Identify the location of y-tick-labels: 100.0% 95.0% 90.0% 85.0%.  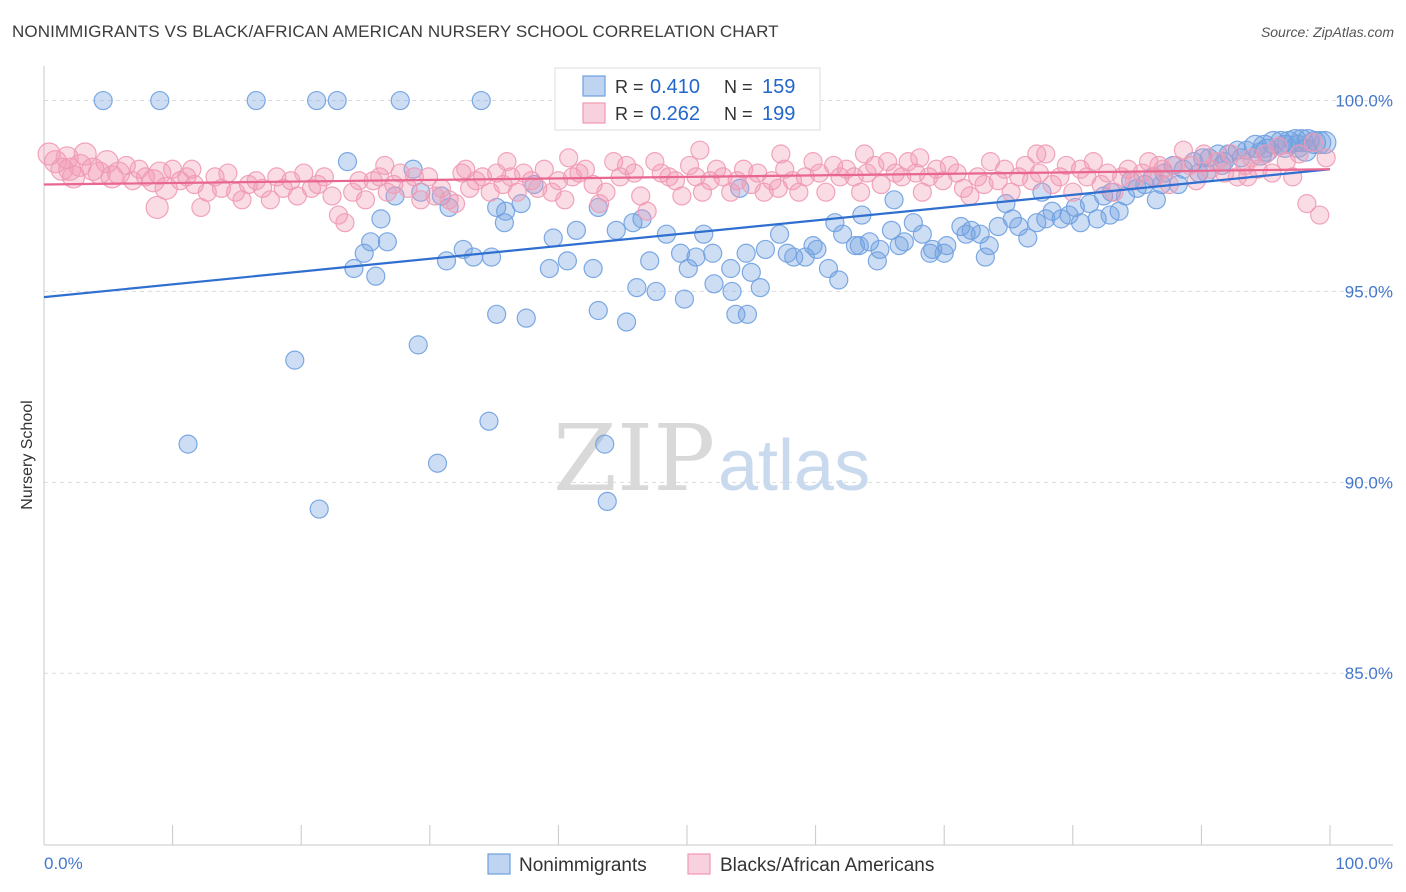
(1364, 388).